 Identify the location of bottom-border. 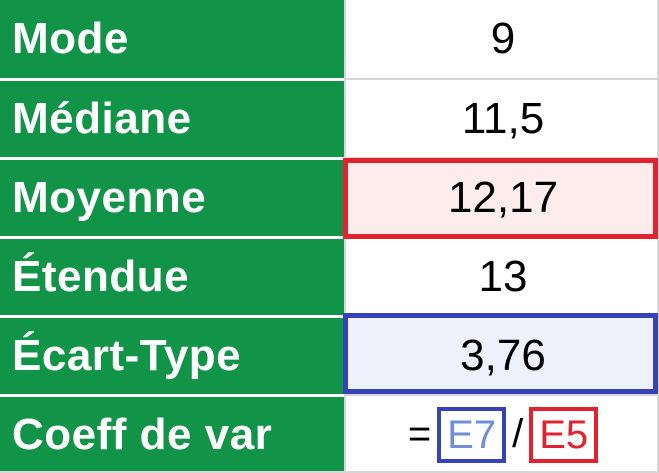
(329, 472).